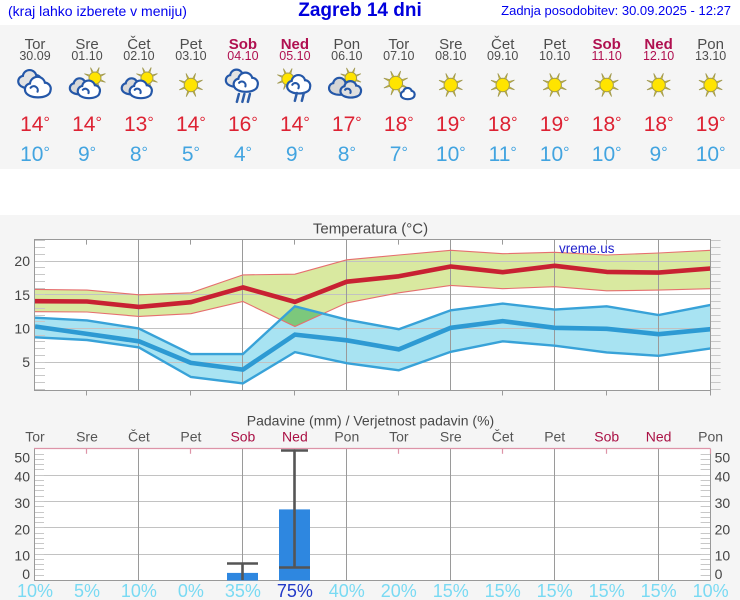 This screenshot has width=740, height=600. What do you see at coordinates (26, 362) in the screenshot?
I see `svg-text: 5` at bounding box center [26, 362].